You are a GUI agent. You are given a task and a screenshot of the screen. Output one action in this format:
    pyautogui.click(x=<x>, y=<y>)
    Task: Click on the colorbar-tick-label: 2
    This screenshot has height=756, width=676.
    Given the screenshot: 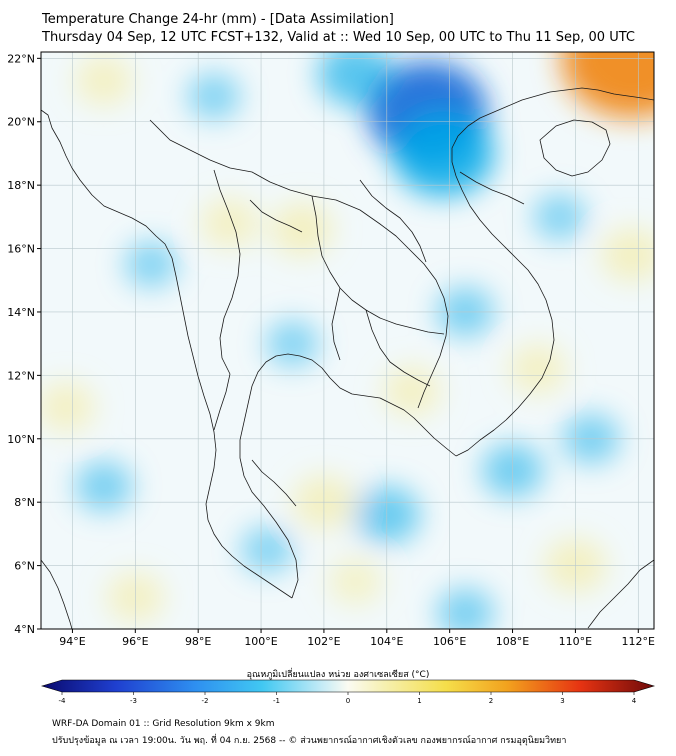 What is the action you would take?
    pyautogui.click(x=491, y=701)
    